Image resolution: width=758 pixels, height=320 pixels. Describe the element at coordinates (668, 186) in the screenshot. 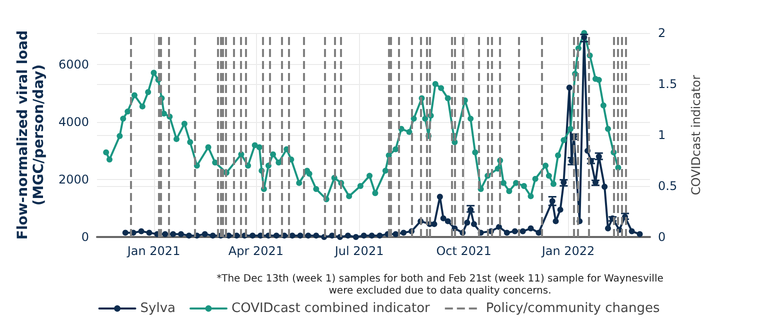

I see `y2-tick-label: 0.5` at that location.